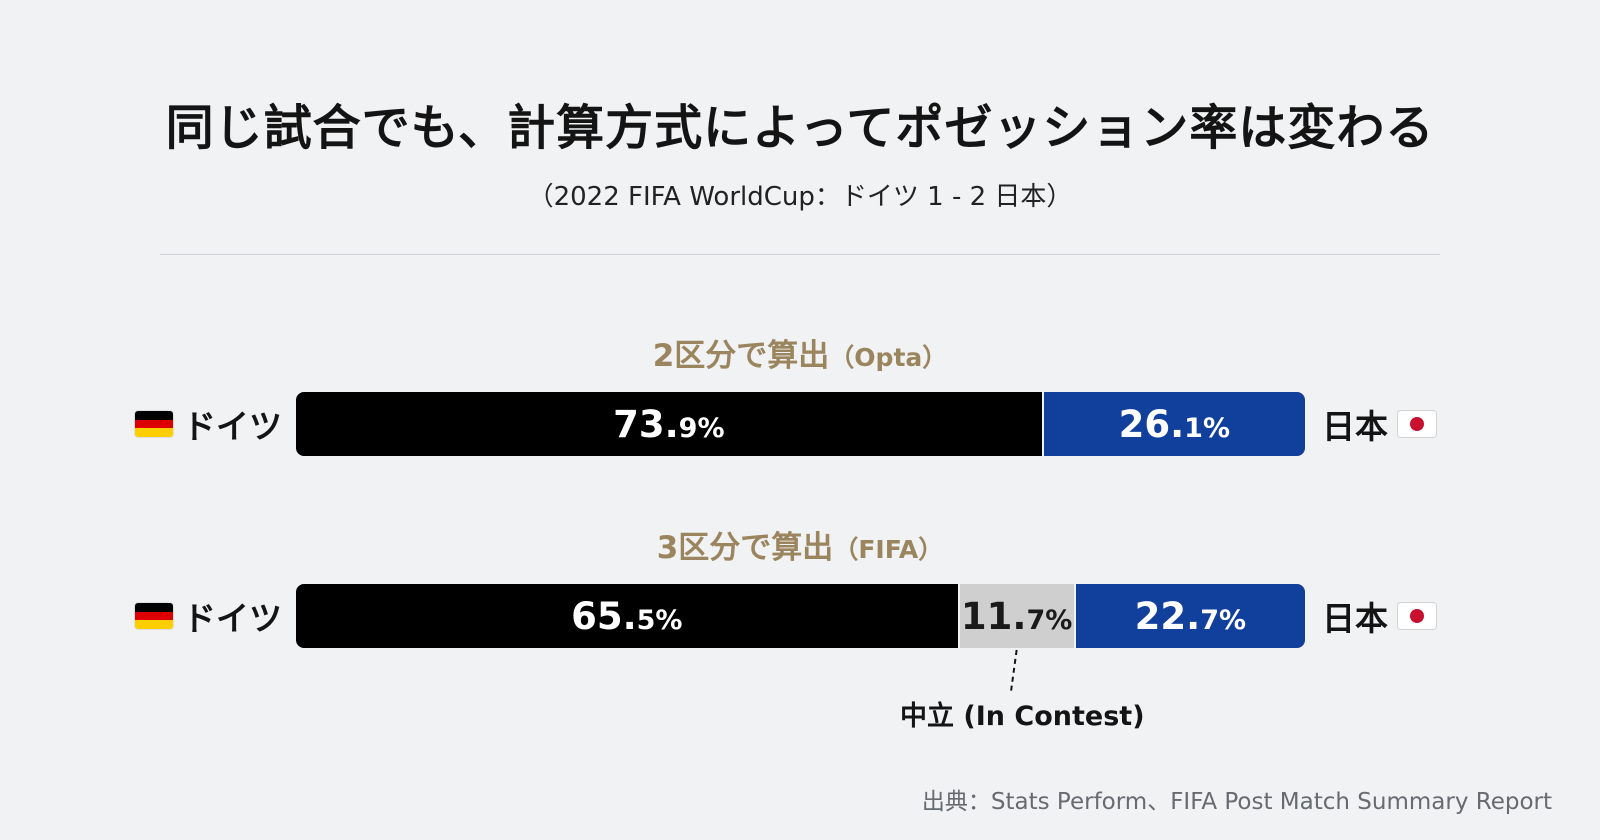 The width and height of the screenshot is (1600, 840). What do you see at coordinates (604, 616) in the screenshot?
I see `value-integer: 65.` at bounding box center [604, 616].